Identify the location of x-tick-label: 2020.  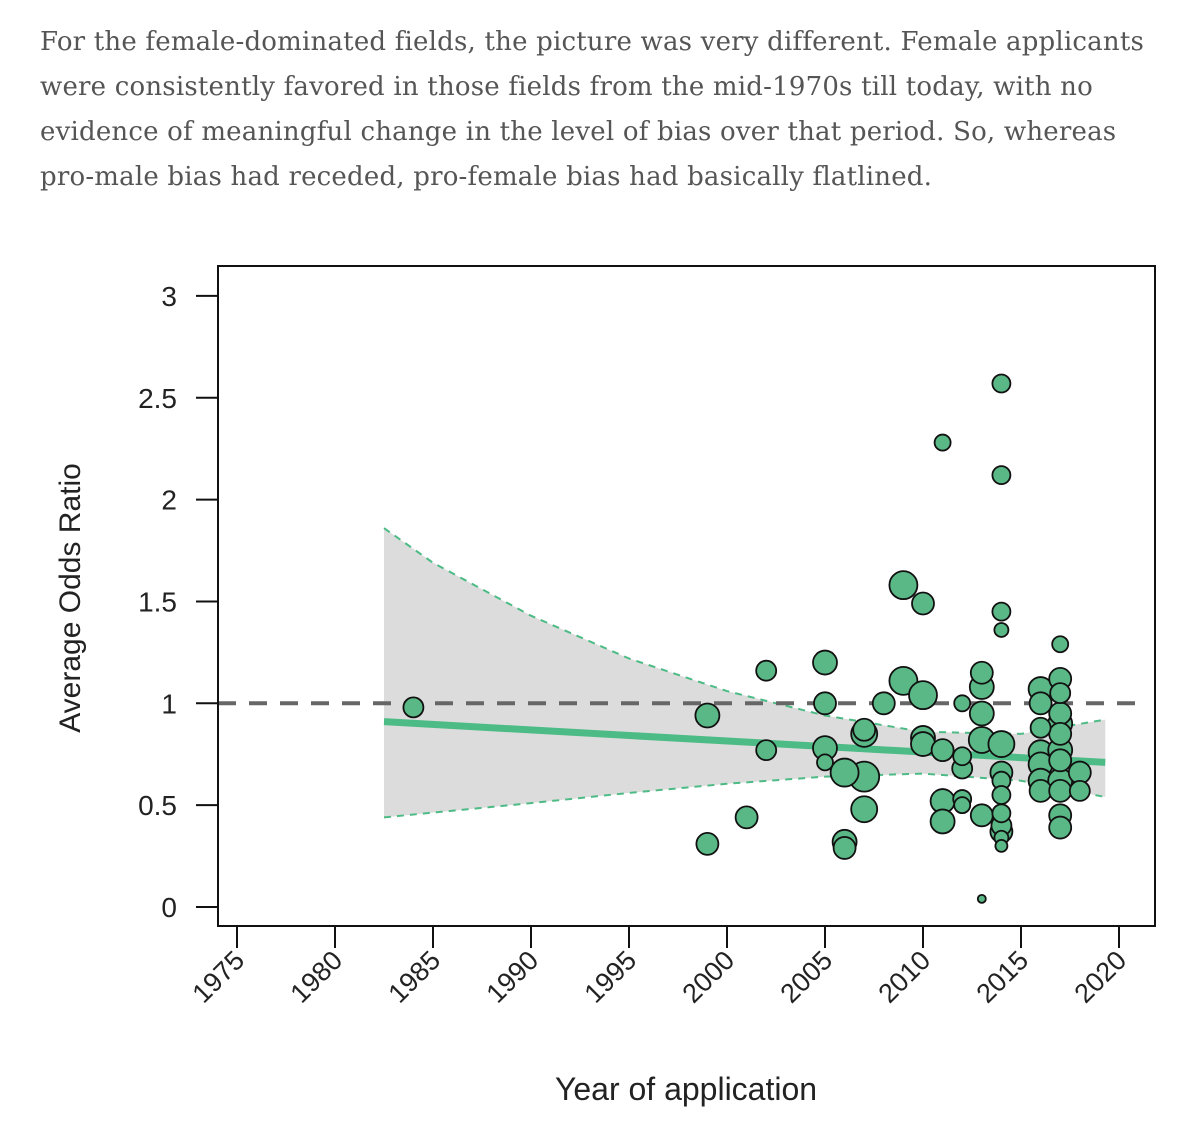
(1101, 977).